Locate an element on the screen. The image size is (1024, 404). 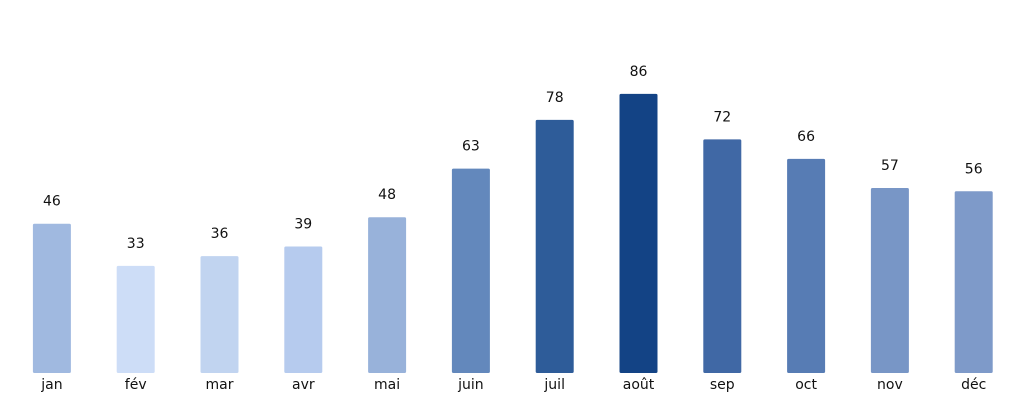
x-tick-label: avr is located at coordinates (303, 385).